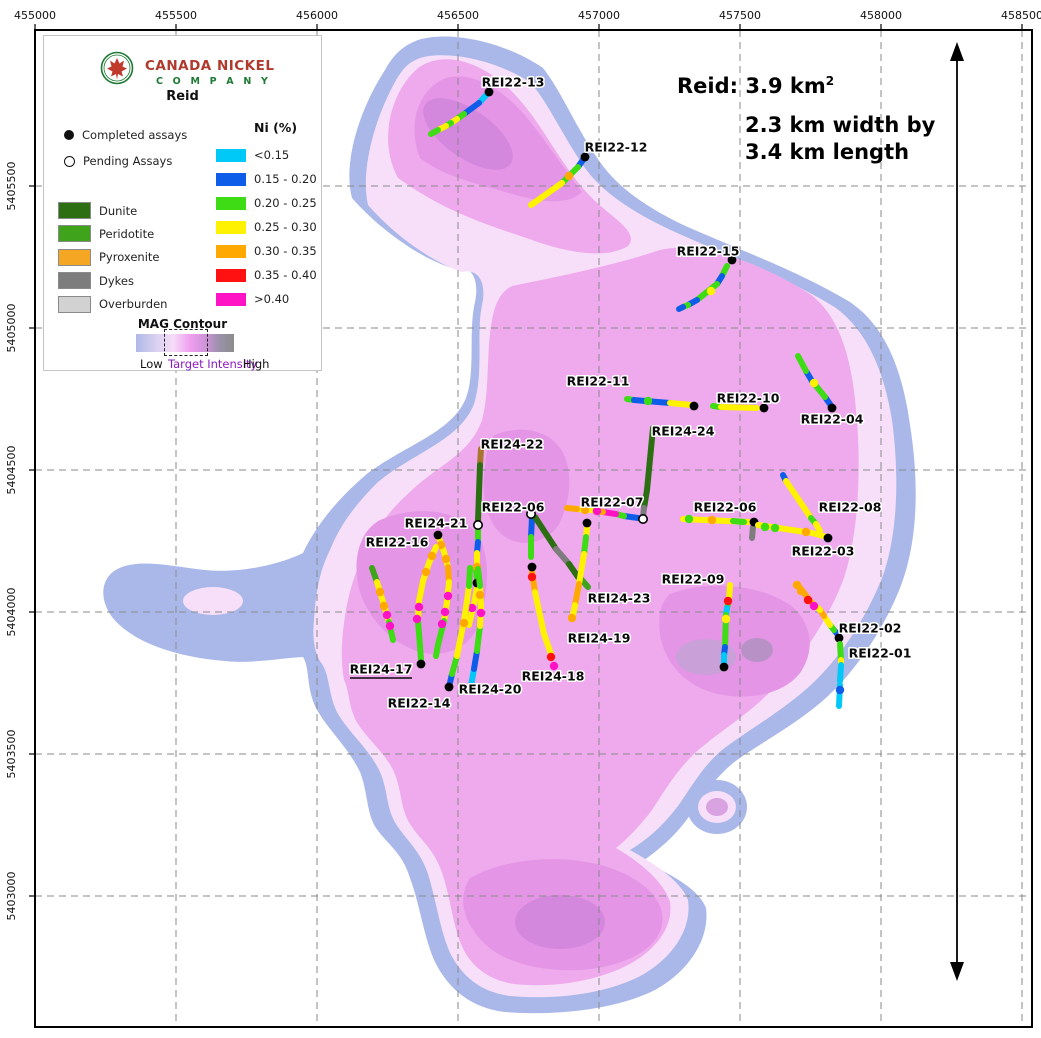 This screenshot has height=1038, width=1041. Describe the element at coordinates (182, 324) in the screenshot. I see `mag-contour-title: MAG Contour` at that location.